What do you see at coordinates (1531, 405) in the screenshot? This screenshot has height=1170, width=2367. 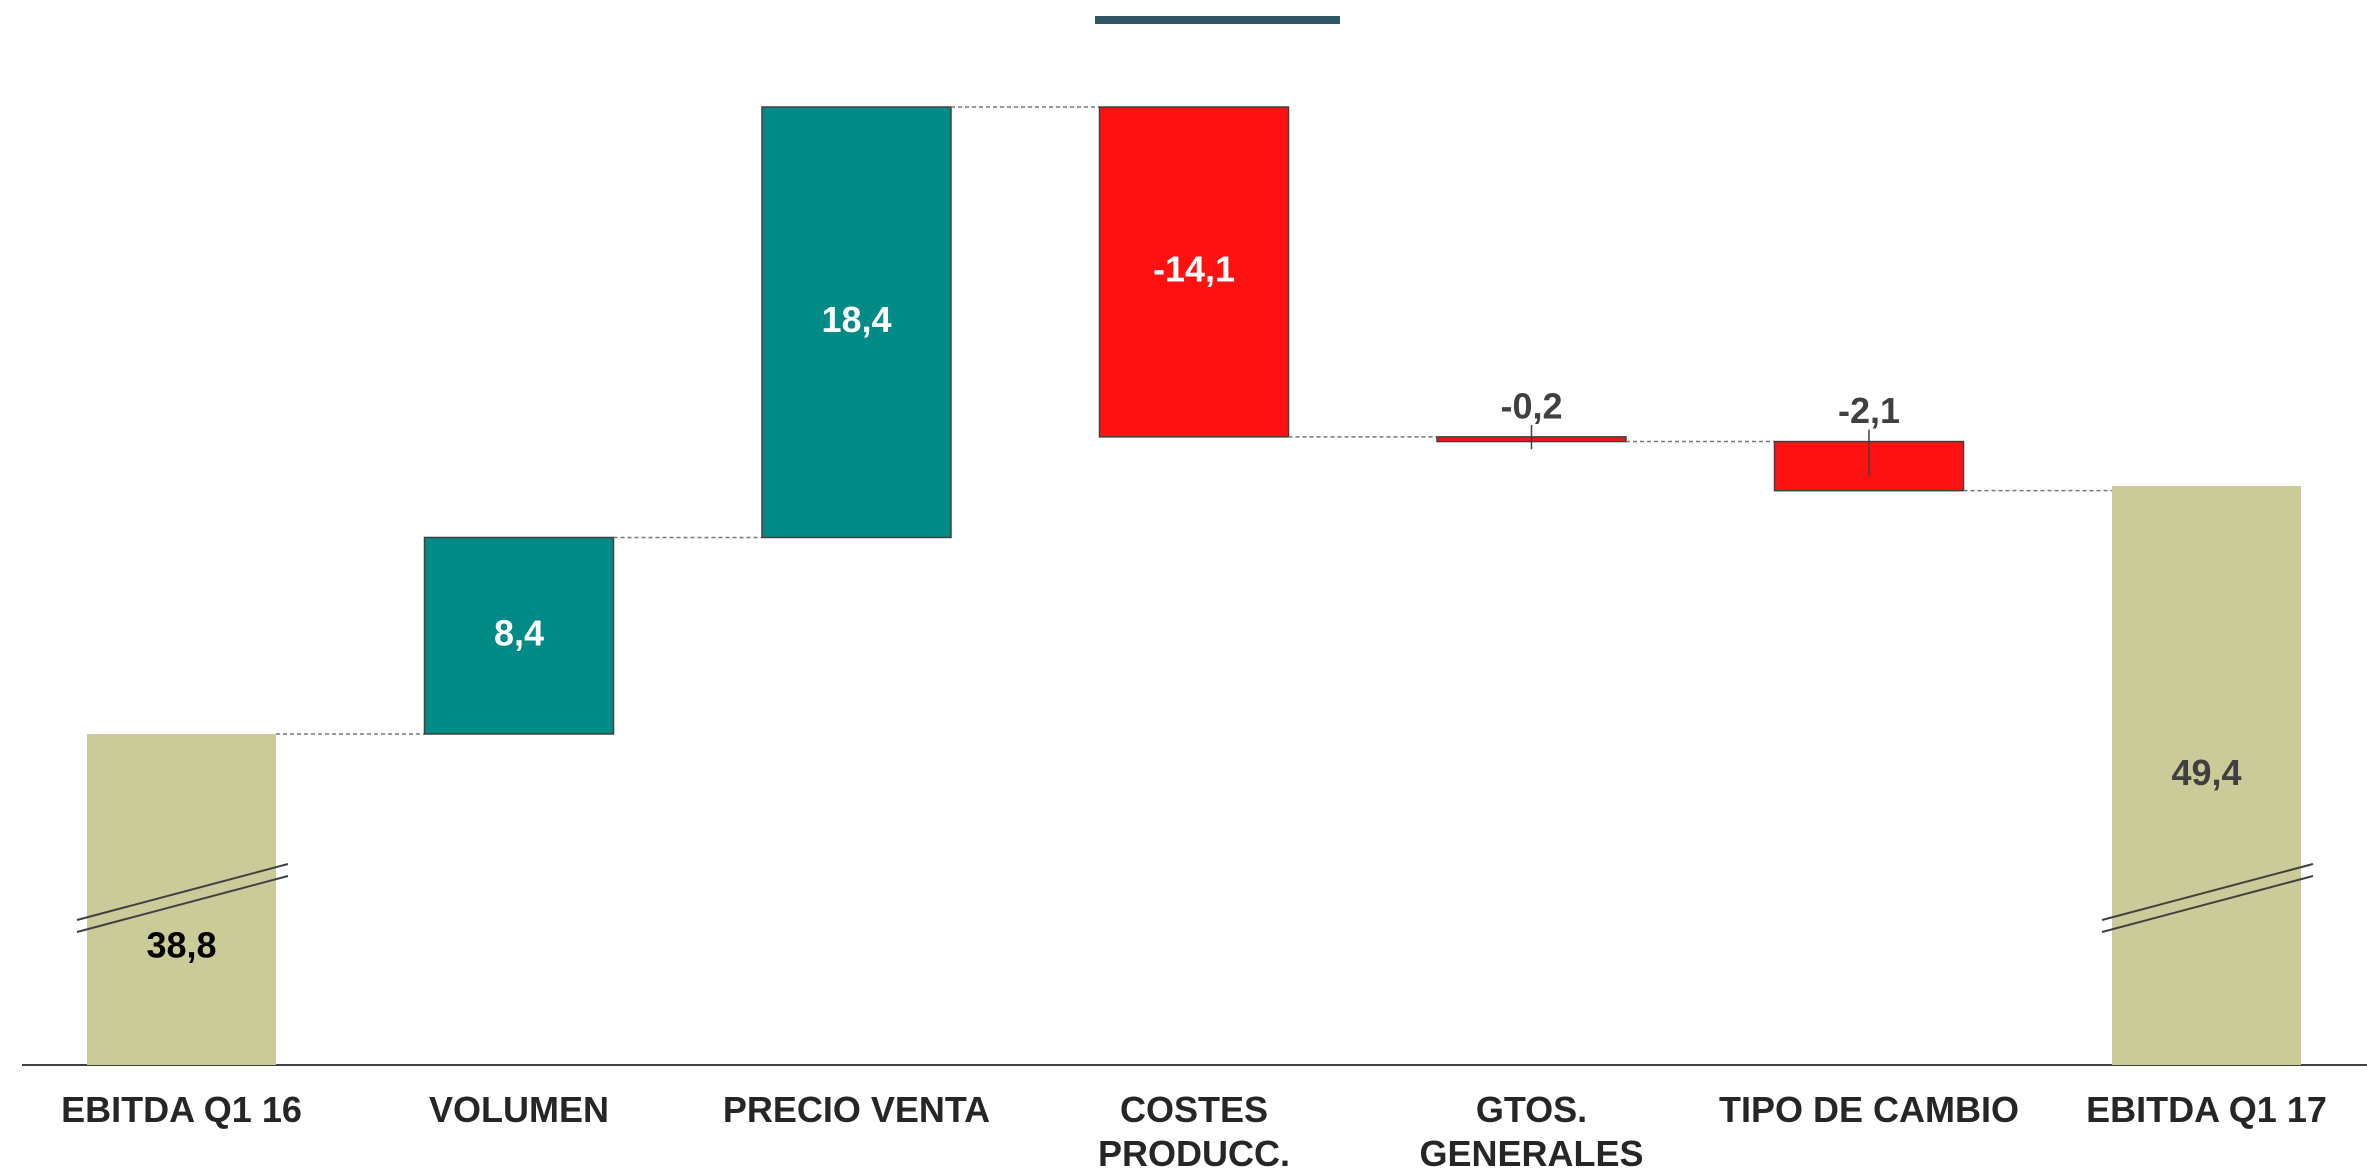 I see `value-label: -0,2` at bounding box center [1531, 405].